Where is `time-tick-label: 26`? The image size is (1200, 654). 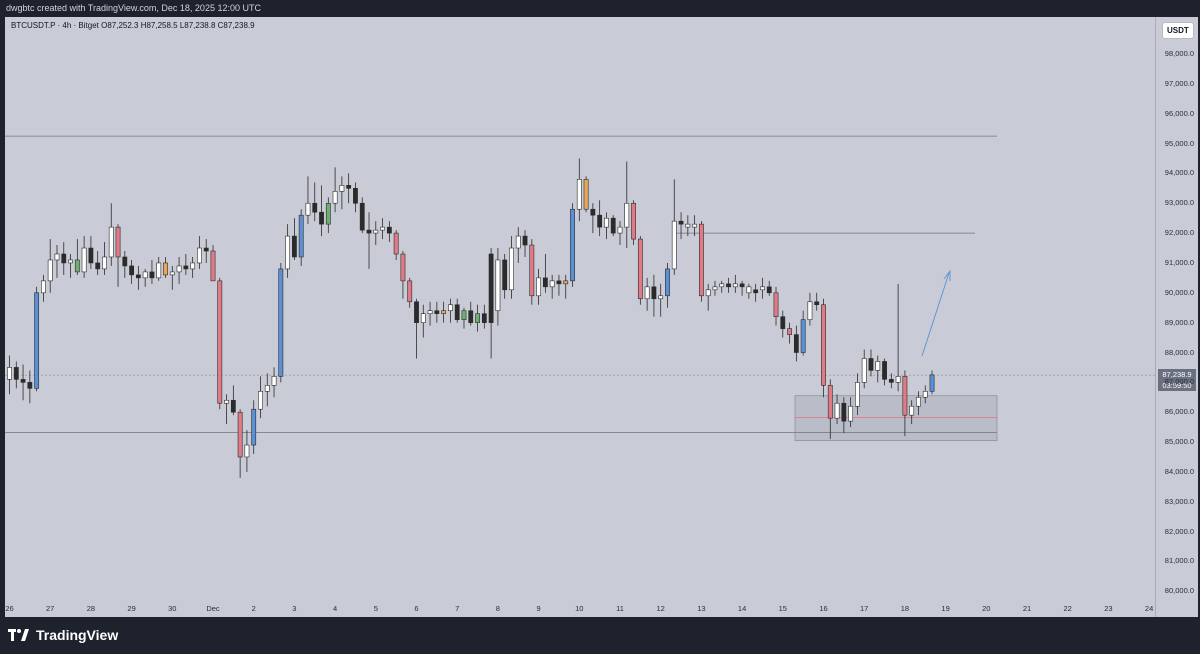
time-tick-label: 26 is located at coordinates (9, 608).